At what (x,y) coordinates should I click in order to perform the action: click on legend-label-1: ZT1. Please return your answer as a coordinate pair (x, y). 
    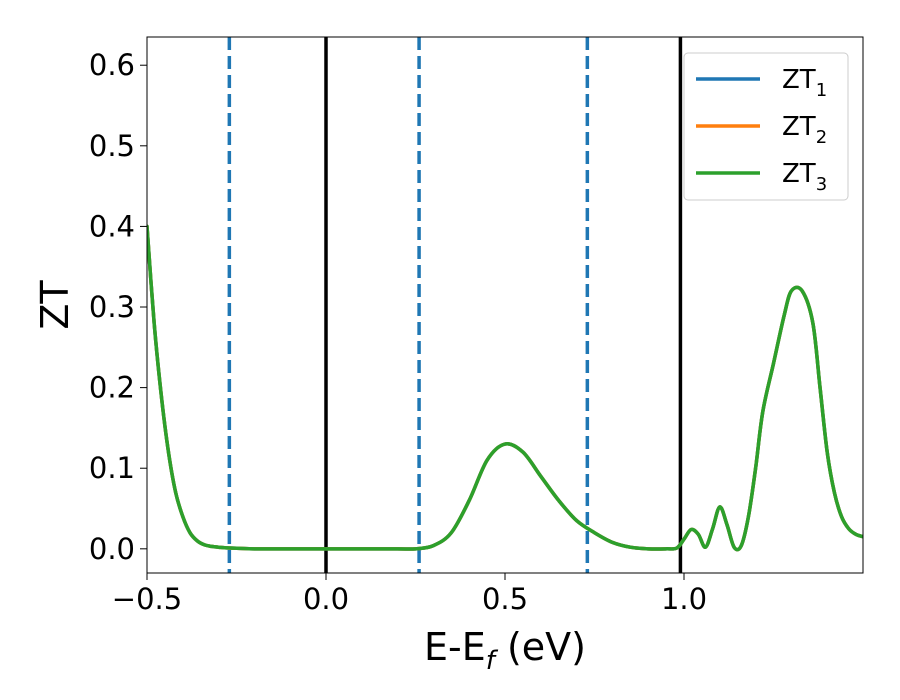
    Looking at the image, I should click on (804, 83).